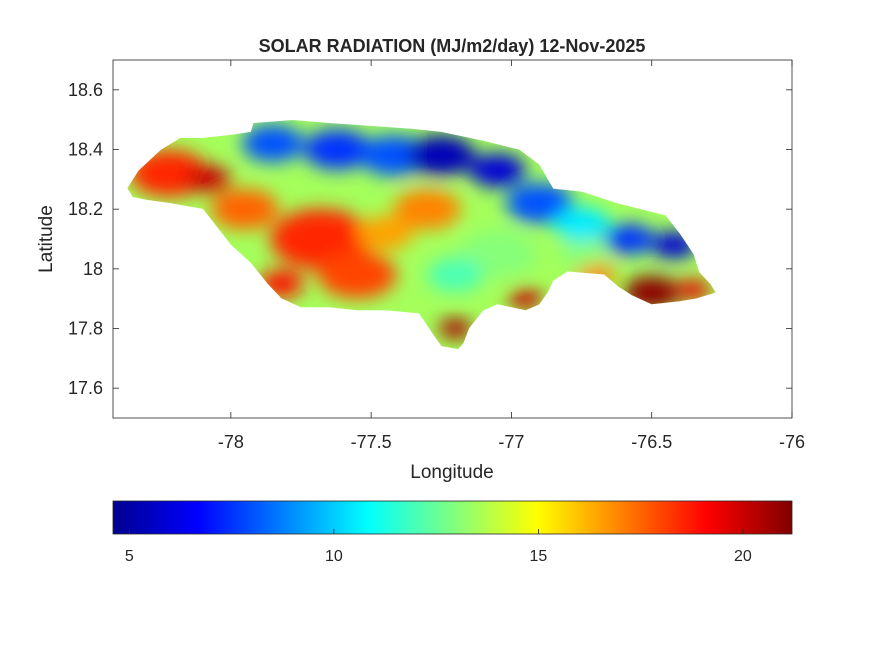 This screenshot has width=875, height=656. I want to click on x-tick-label: -78, so click(231, 442).